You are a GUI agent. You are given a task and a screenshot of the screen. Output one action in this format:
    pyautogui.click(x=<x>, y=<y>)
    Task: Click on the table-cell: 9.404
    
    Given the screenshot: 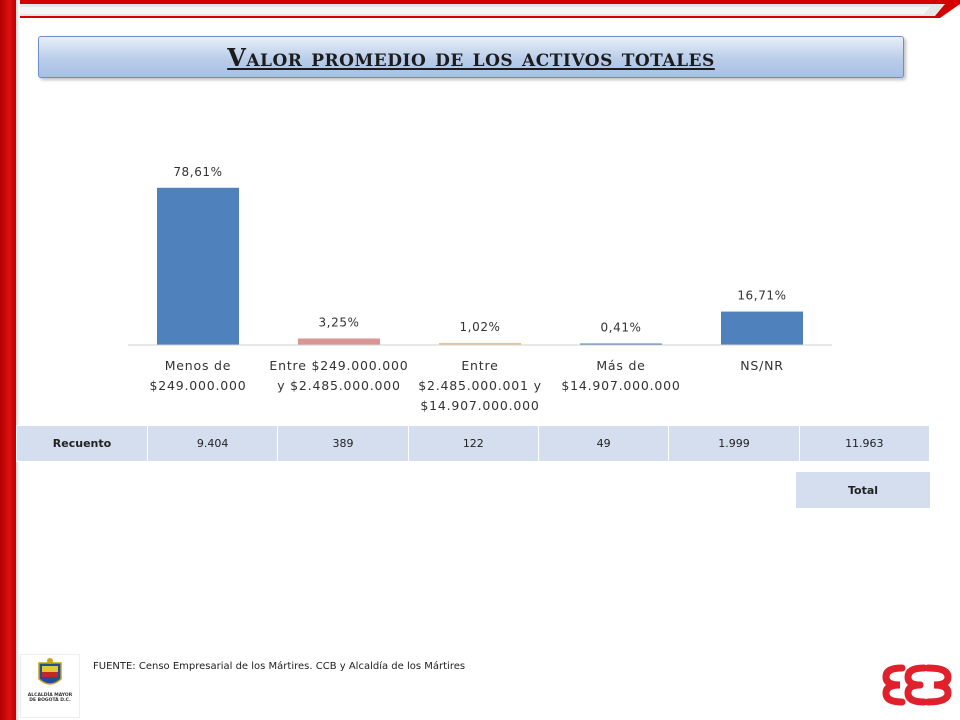 What is the action you would take?
    pyautogui.click(x=212, y=443)
    